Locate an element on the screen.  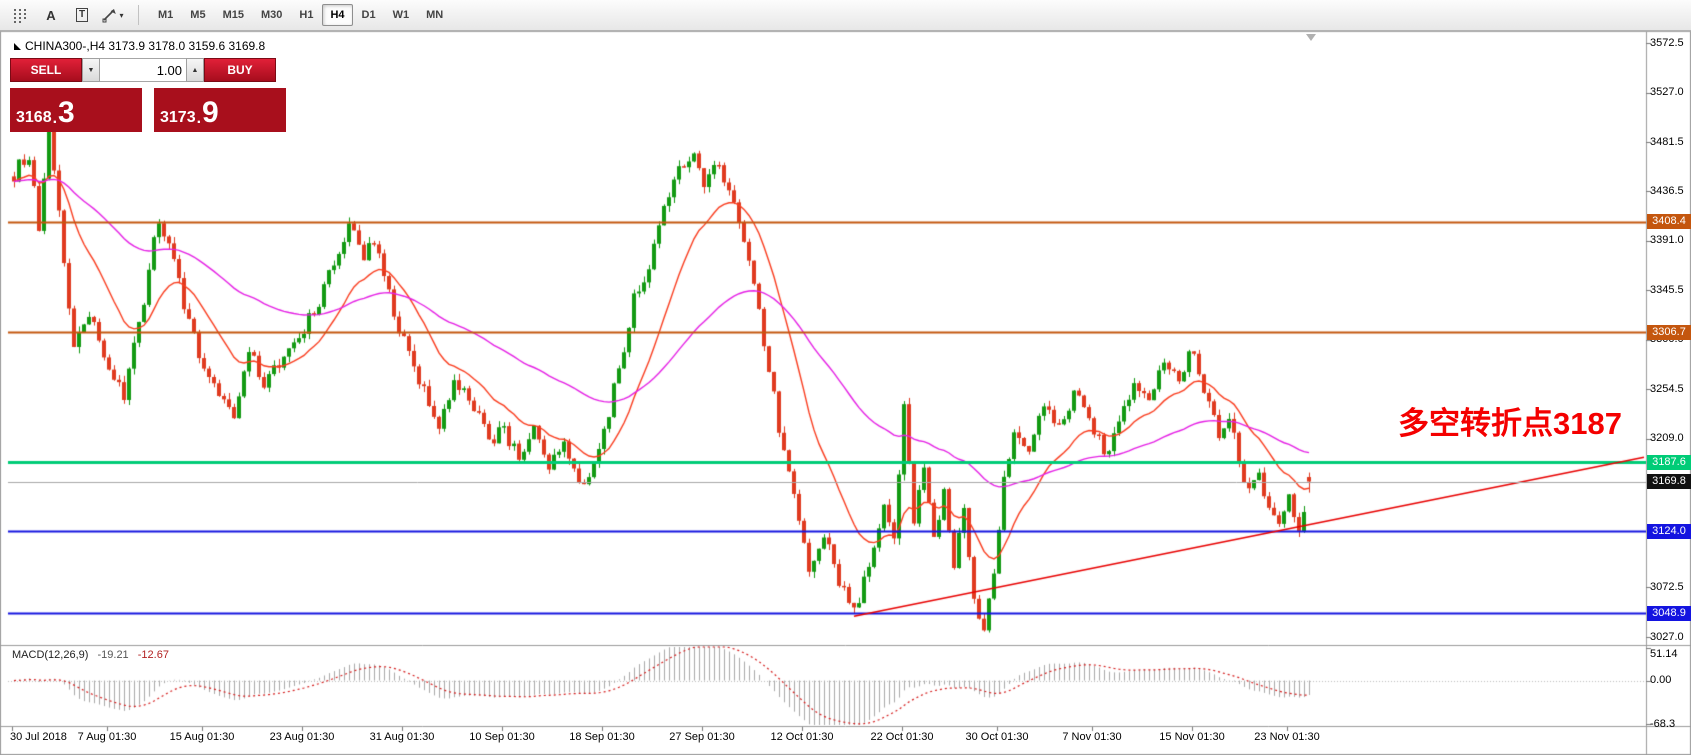
buy-button: BUY is located at coordinates (240, 70).